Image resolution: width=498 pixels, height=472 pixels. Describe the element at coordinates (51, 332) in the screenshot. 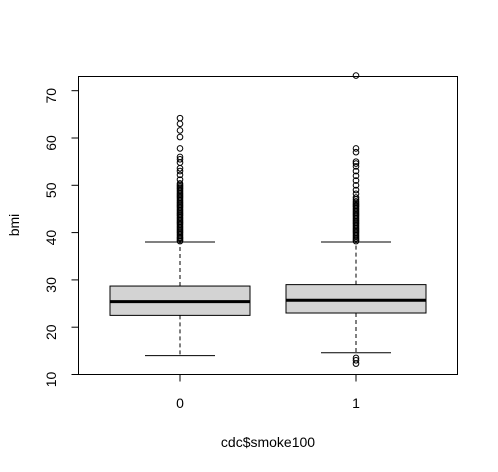

I see `y-tick-label-20: 20` at that location.